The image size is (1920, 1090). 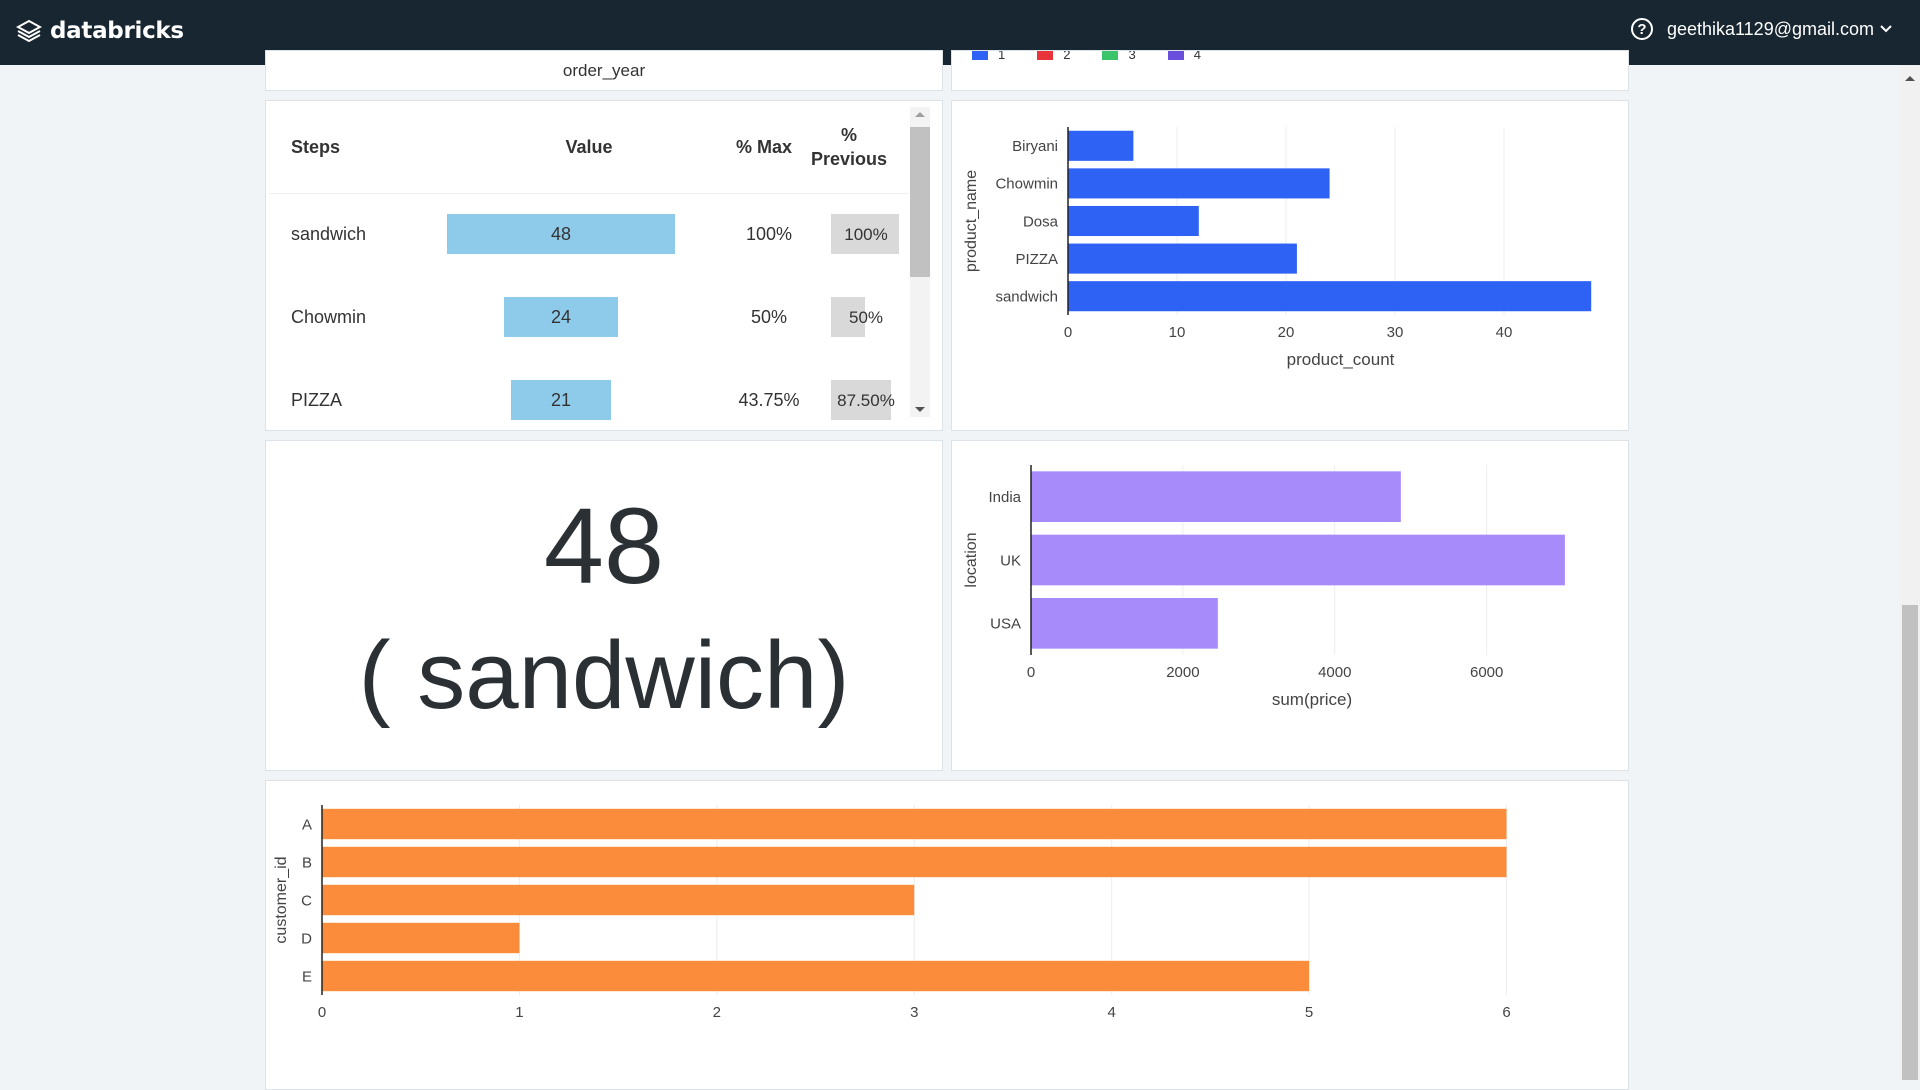 What do you see at coordinates (849, 159) in the screenshot?
I see `header-pct-previous: Previous` at bounding box center [849, 159].